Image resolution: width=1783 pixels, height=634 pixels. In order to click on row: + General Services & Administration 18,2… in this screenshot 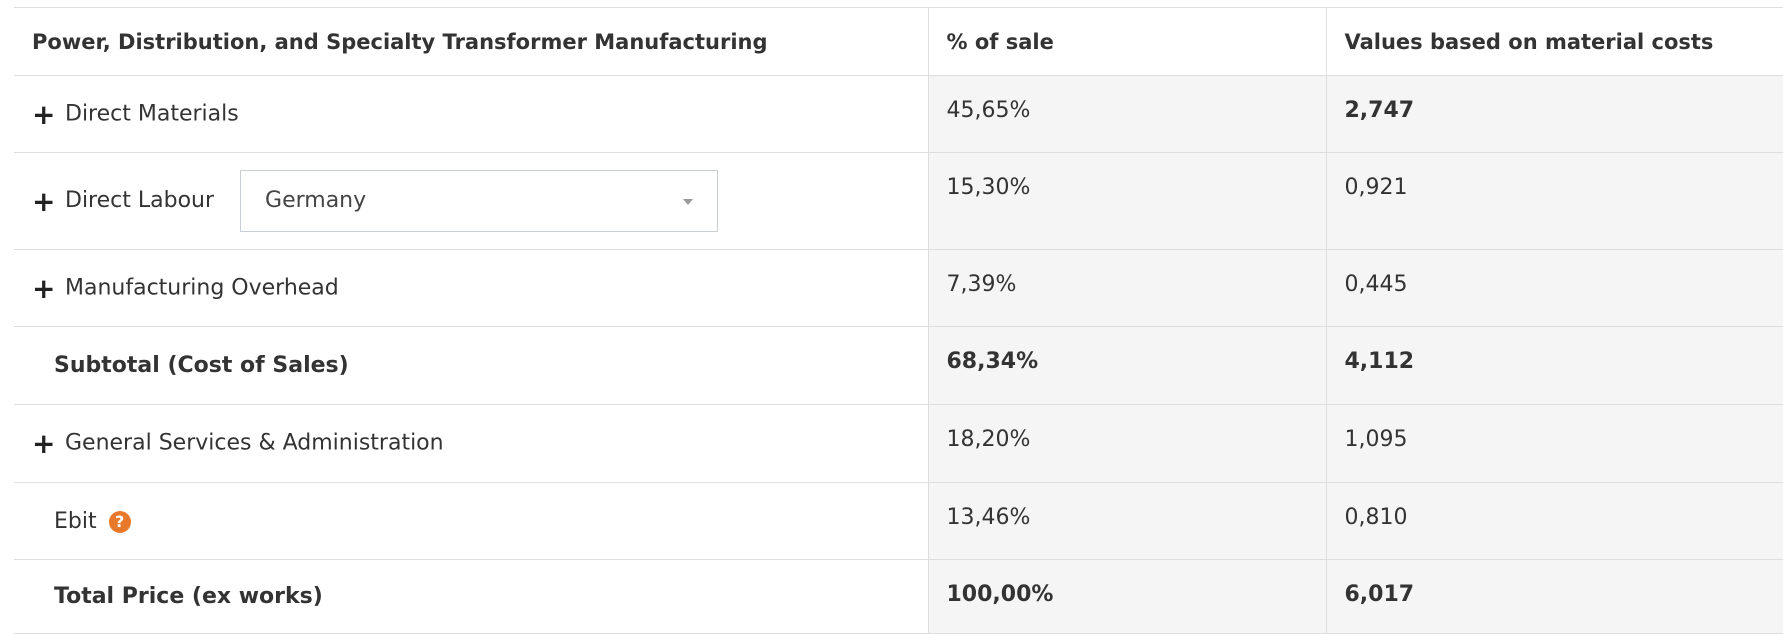, I will do `click(898, 443)`.